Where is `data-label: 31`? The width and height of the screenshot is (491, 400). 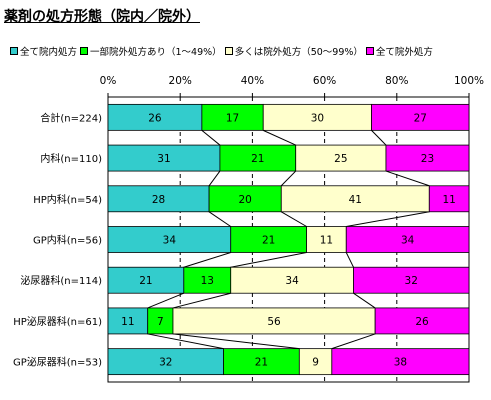
data-label: 31 is located at coordinates (163, 159).